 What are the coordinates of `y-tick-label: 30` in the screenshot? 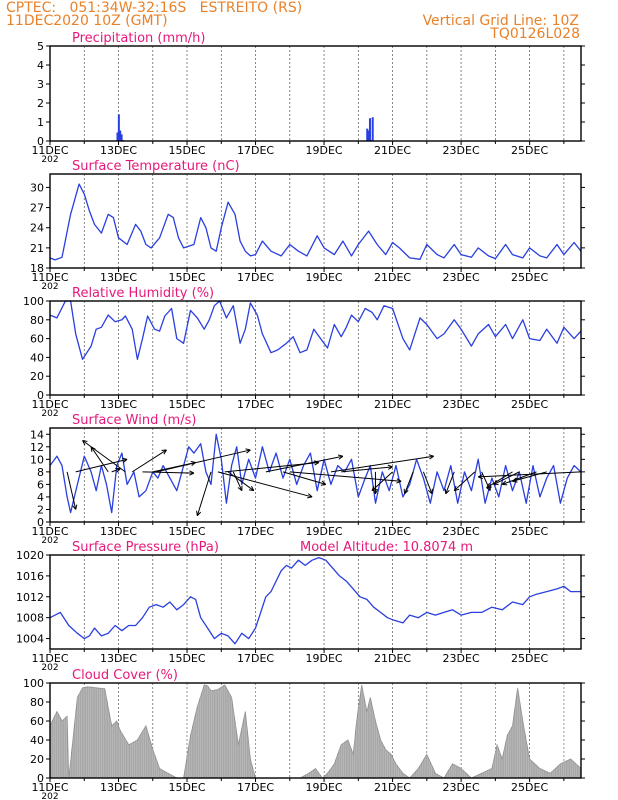 It's located at (37, 187).